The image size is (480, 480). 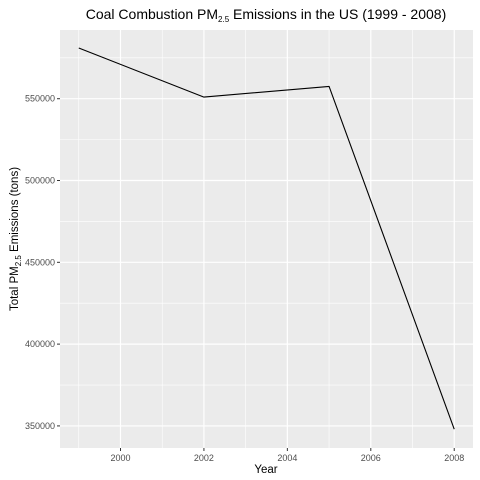 I want to click on x-axis-title: Year, so click(x=265, y=470).